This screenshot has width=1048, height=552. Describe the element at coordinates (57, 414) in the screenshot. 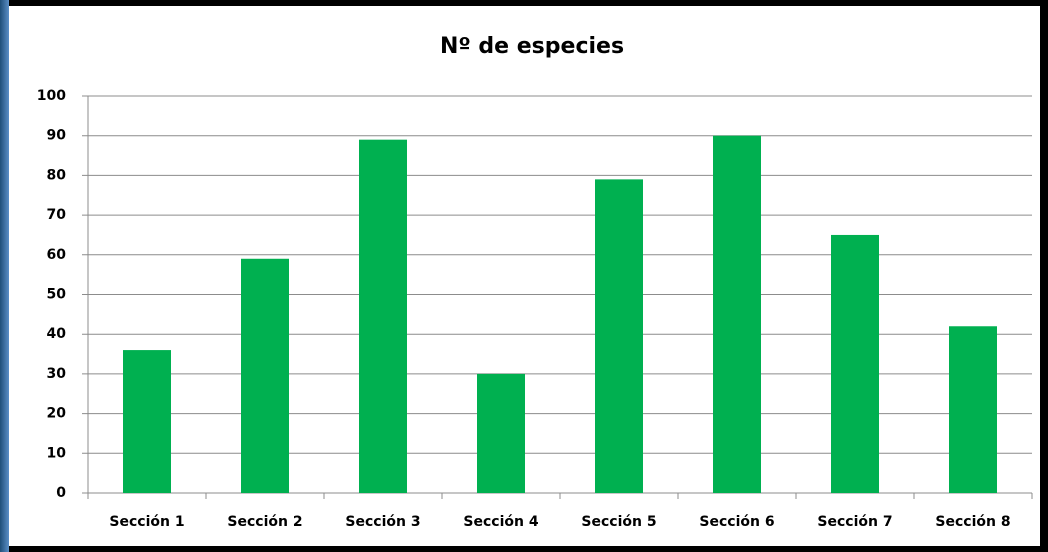

I see `y-tick-label: 20` at that location.